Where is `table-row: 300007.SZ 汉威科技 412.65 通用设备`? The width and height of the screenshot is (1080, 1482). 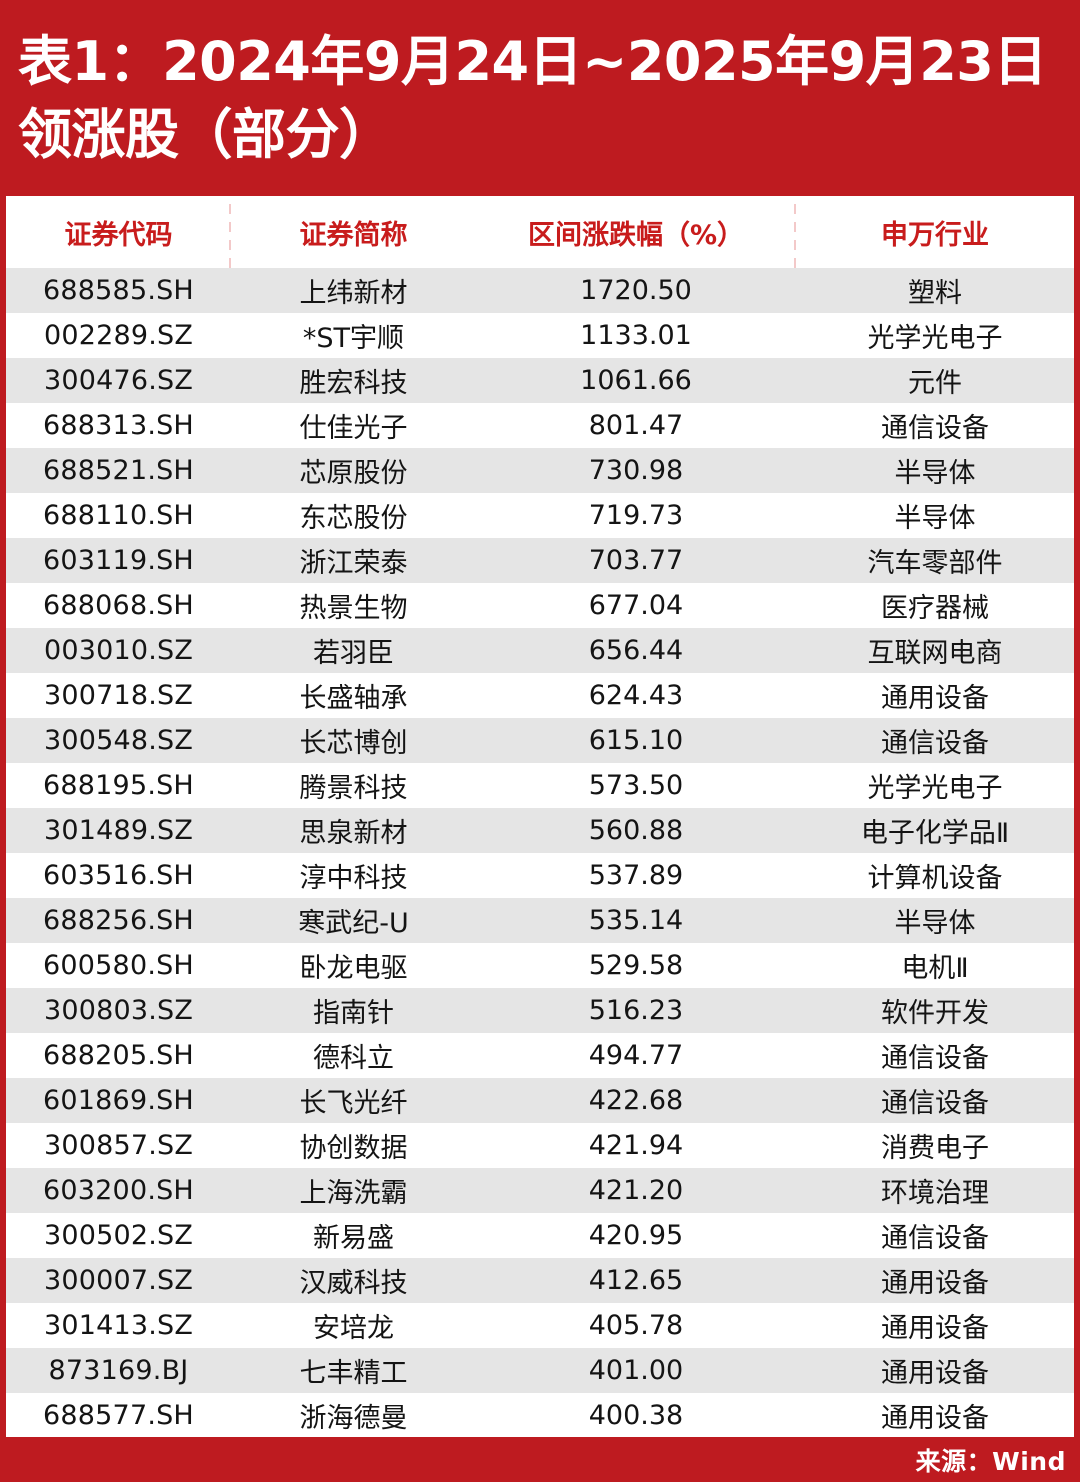
table-row: 300007.SZ 汉威科技 412.65 通用设备 is located at coordinates (540, 1280).